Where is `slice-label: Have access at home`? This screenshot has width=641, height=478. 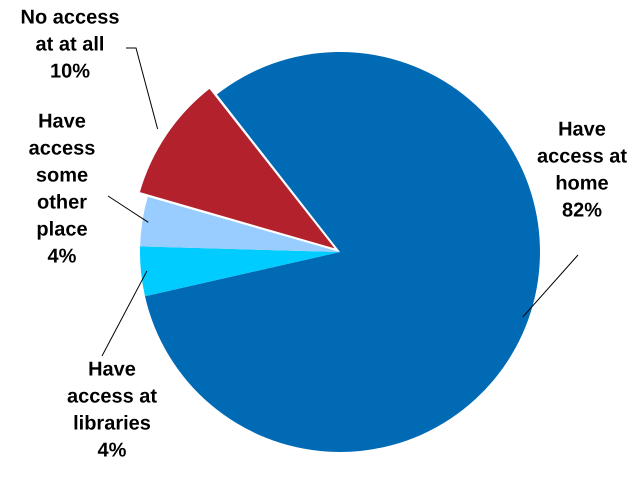 slice-label: Have access at home is located at coordinates (582, 156).